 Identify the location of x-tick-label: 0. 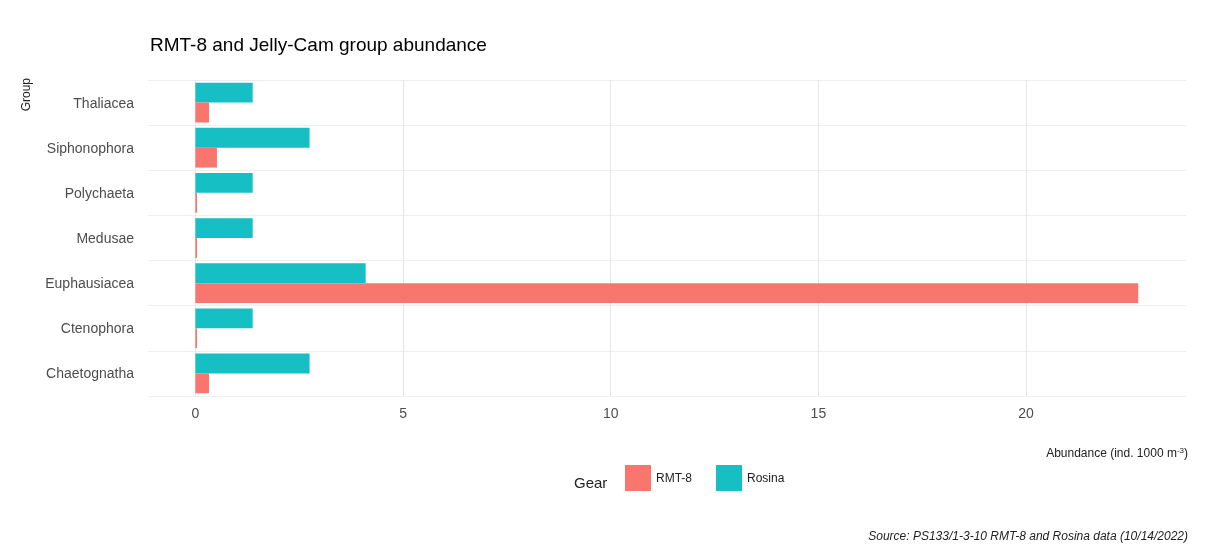
(195, 413).